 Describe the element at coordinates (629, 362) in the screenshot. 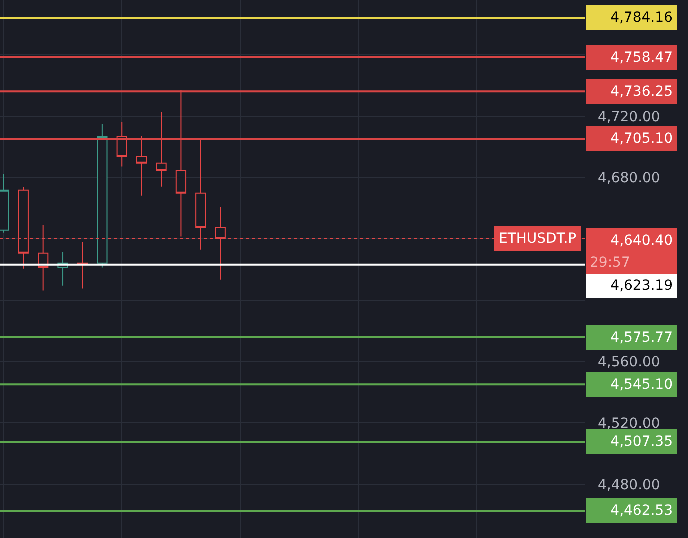

I see `y-tick-label: 4,560.00` at that location.